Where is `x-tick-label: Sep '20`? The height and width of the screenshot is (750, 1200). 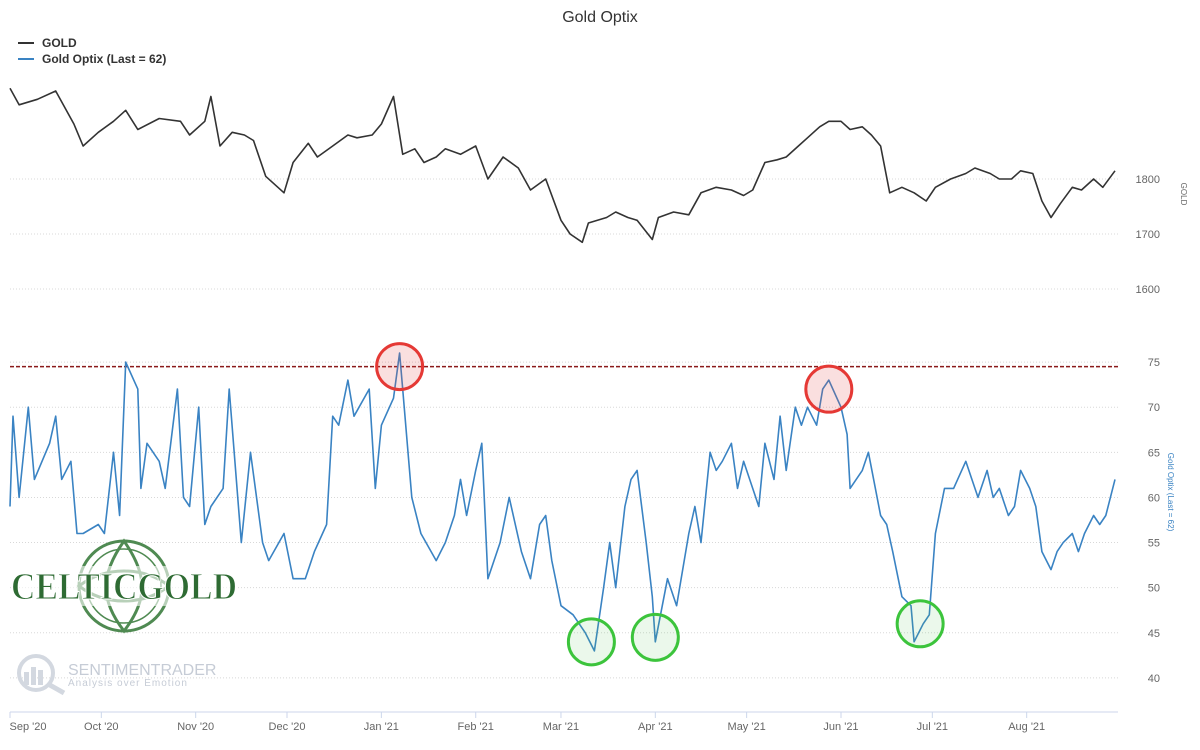
x-tick-label: Sep '20 is located at coordinates (28, 727).